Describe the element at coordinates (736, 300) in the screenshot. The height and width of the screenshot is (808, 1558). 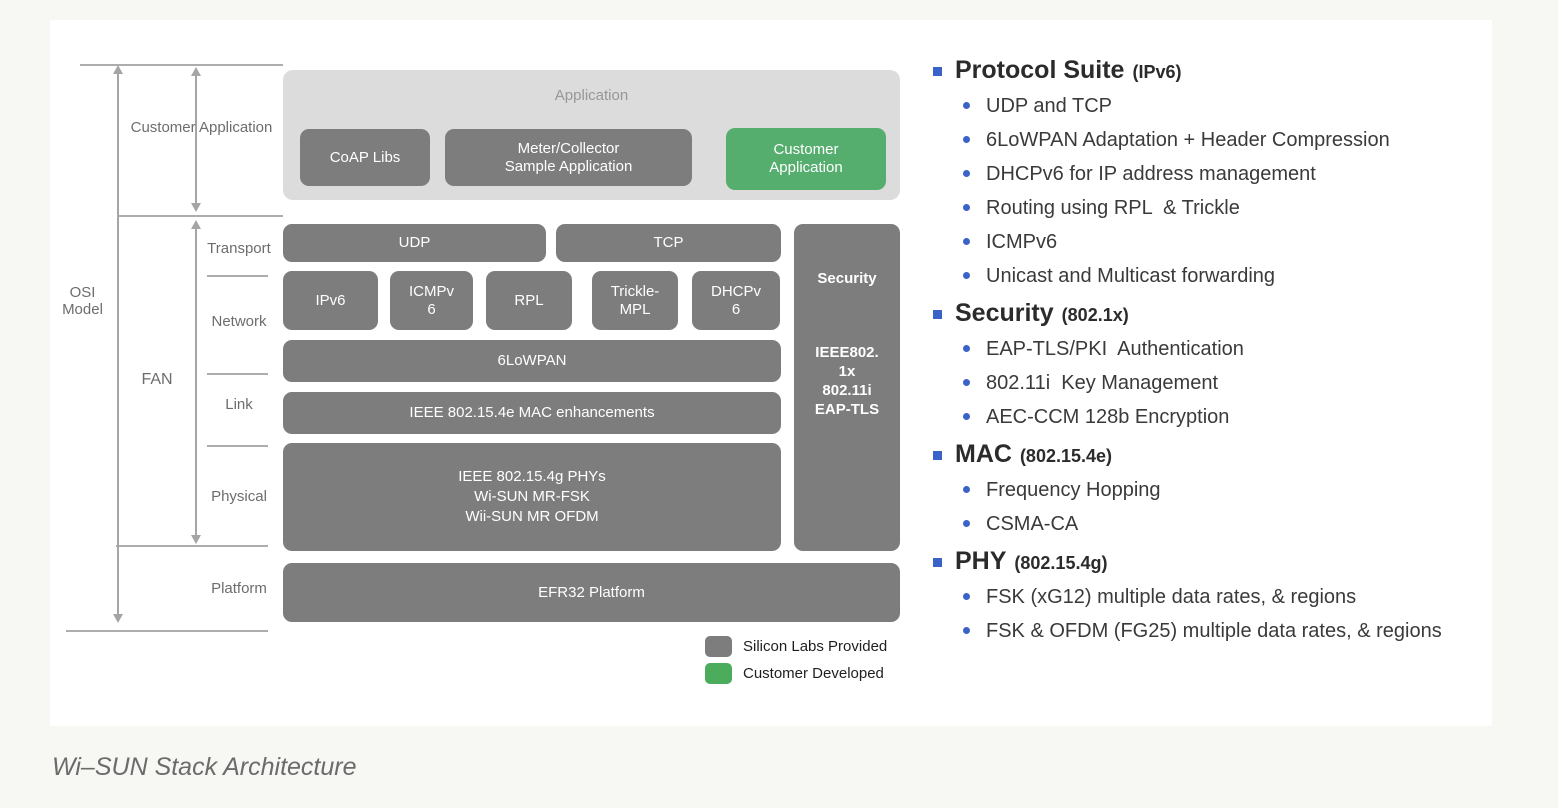
I see `dhcpv6-box: DHCPv 6` at that location.